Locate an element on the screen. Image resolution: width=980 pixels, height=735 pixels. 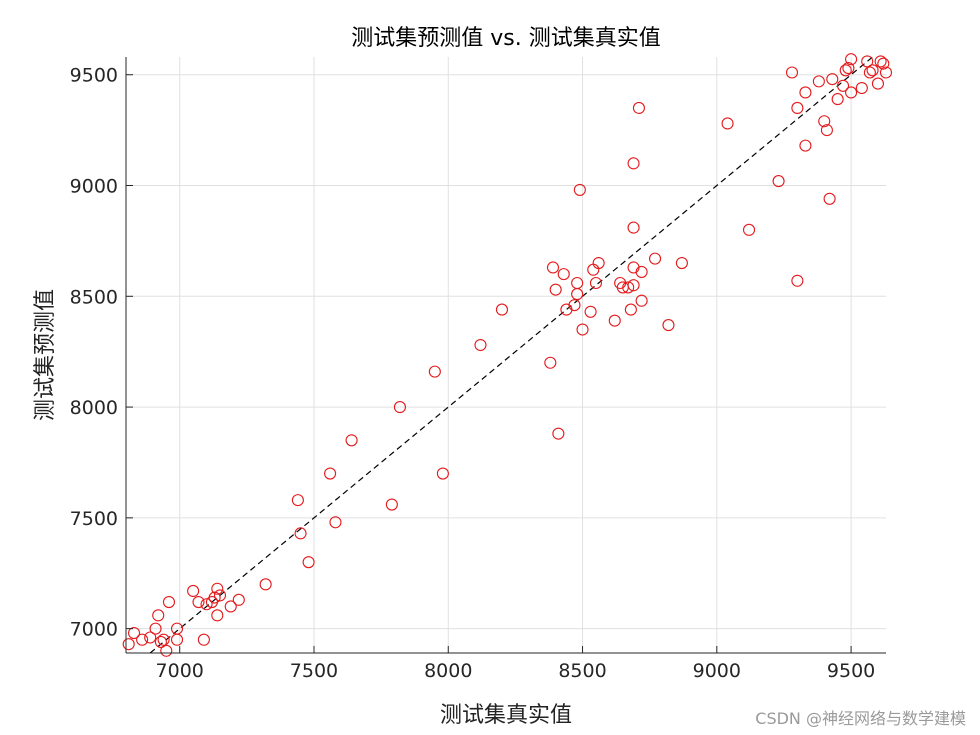
y-axis-label: 测试集预测值 is located at coordinates (45, 355).